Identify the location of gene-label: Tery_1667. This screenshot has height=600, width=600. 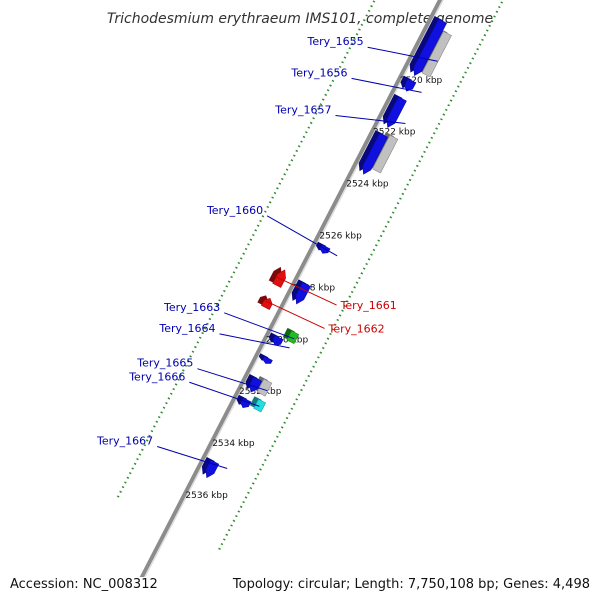
(124, 441).